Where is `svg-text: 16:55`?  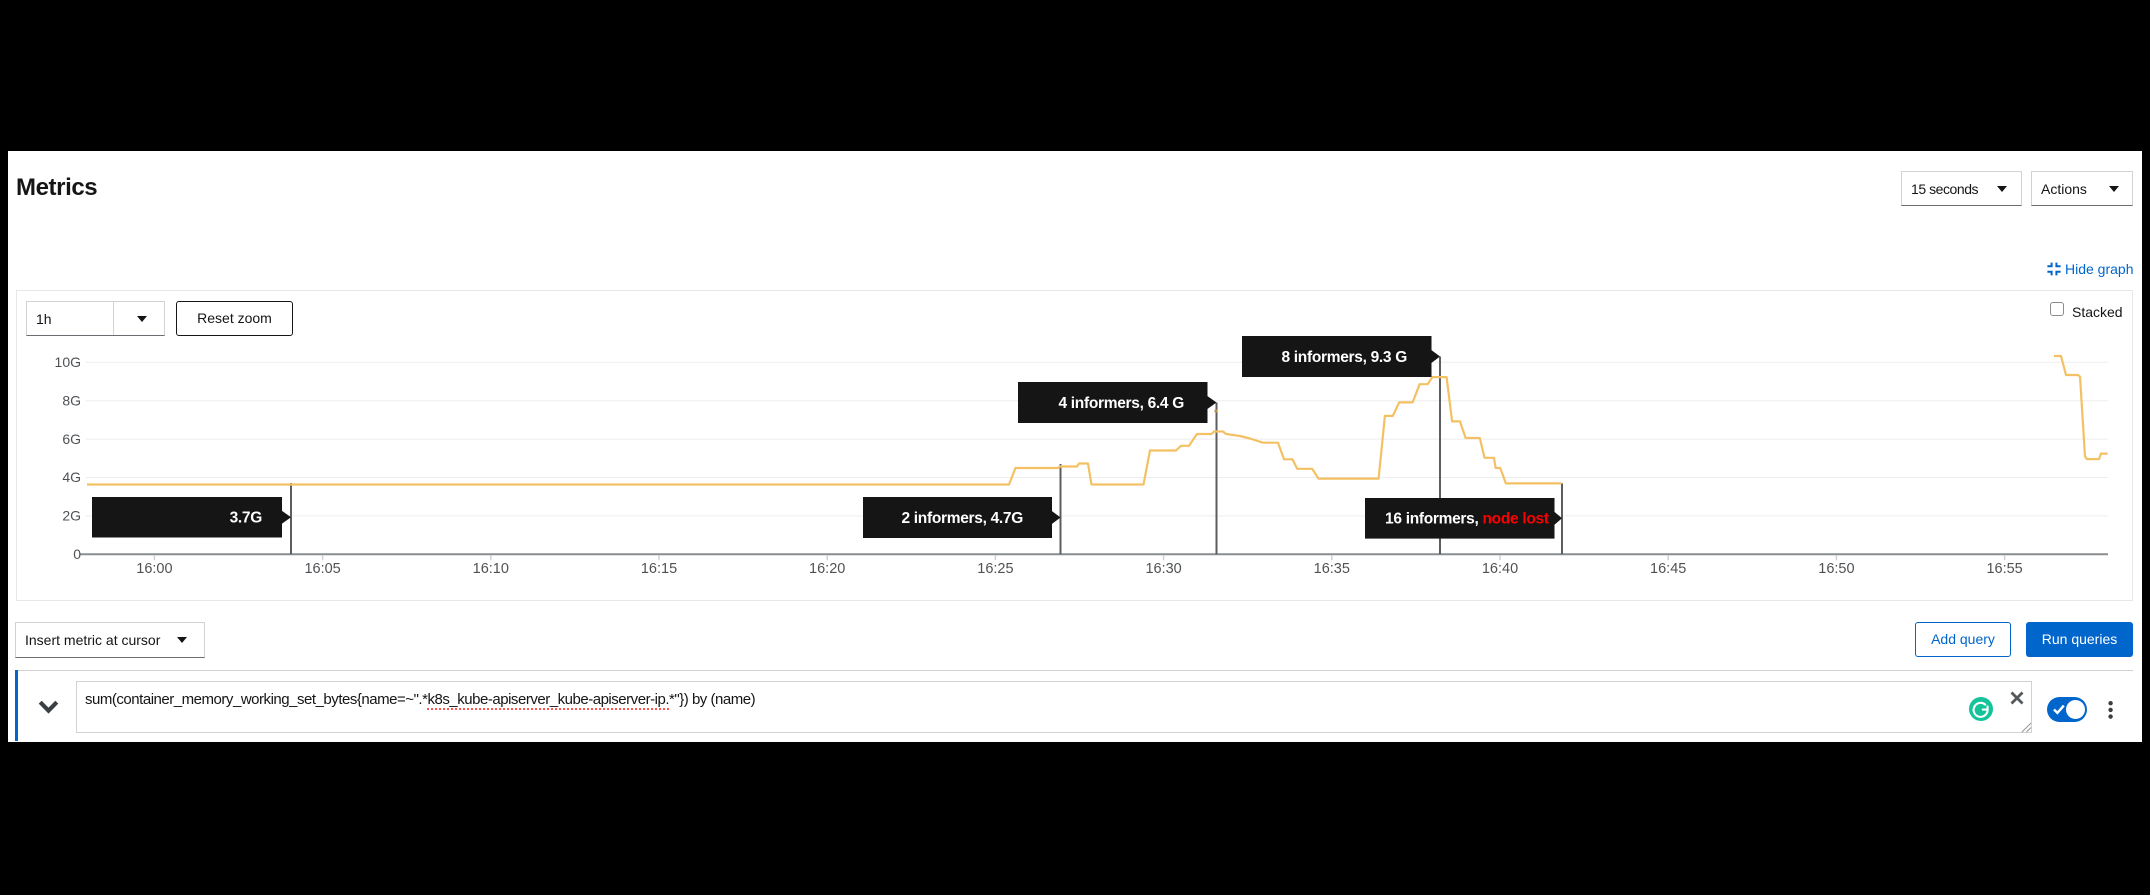 svg-text: 16:55 is located at coordinates (2004, 569).